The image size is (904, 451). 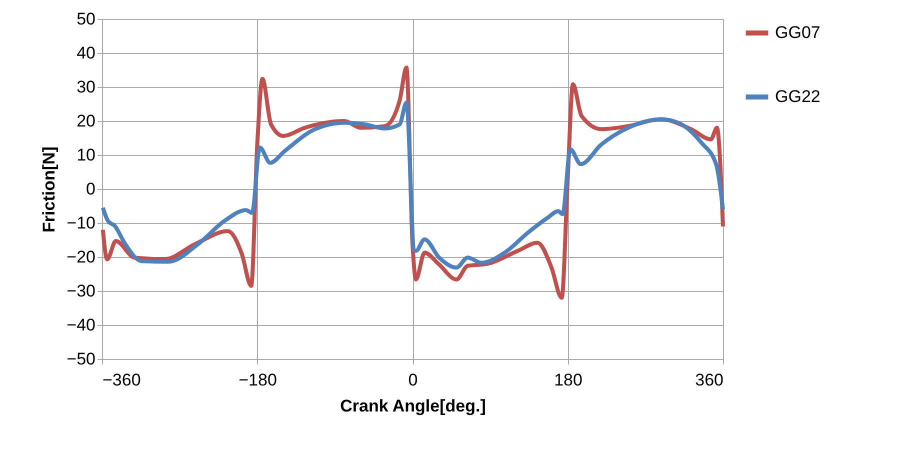 I want to click on x-tick-label: 0, so click(x=413, y=380).